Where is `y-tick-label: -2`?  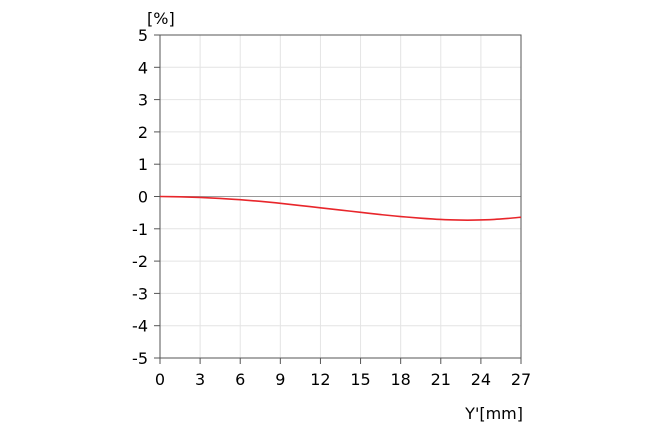
y-tick-label: -2 is located at coordinates (140, 261).